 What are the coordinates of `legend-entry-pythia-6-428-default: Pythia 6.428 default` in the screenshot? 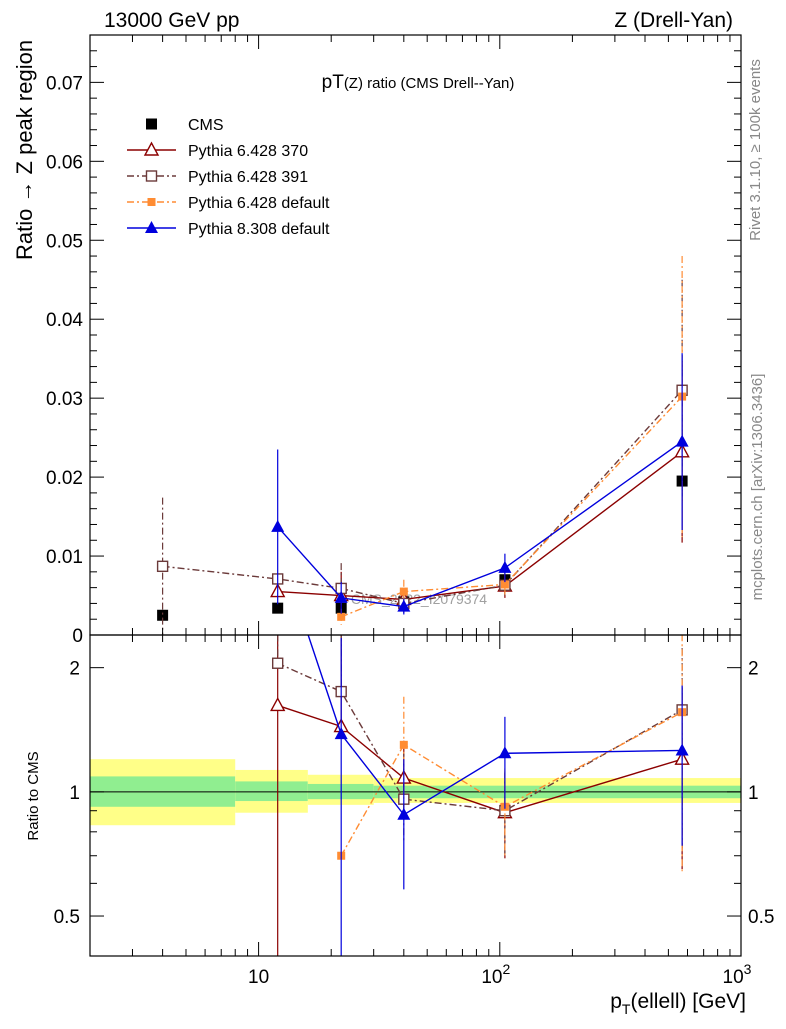 It's located at (228, 203).